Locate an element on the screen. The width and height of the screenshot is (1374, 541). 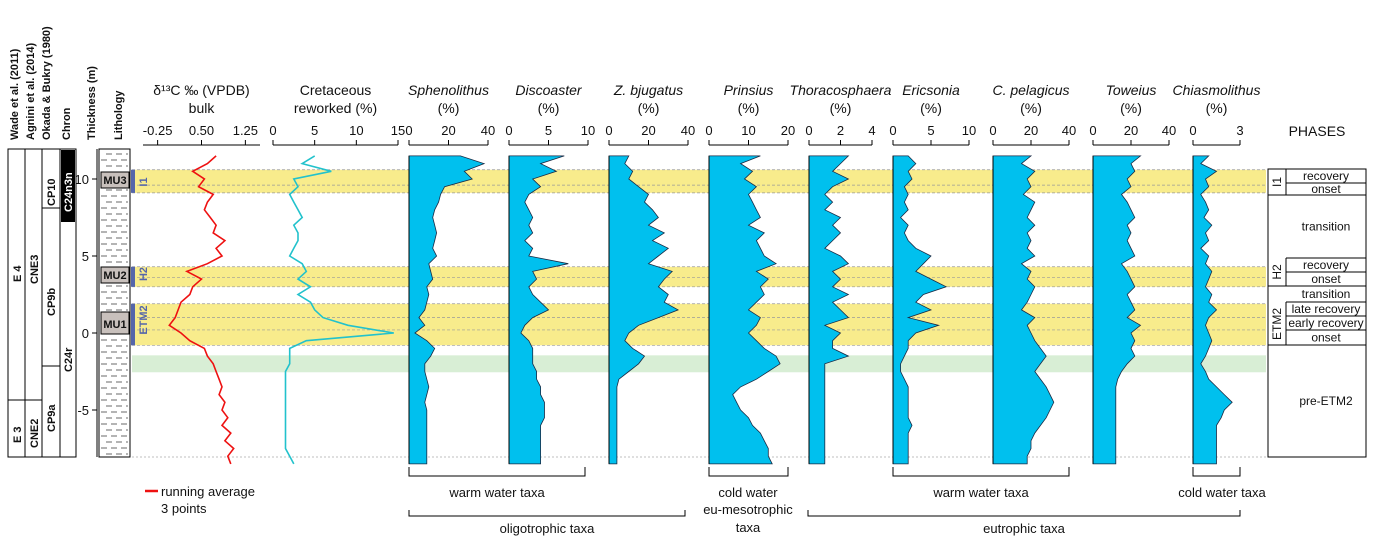
panel-title-2: Sphenolithus is located at coordinates (448, 90).